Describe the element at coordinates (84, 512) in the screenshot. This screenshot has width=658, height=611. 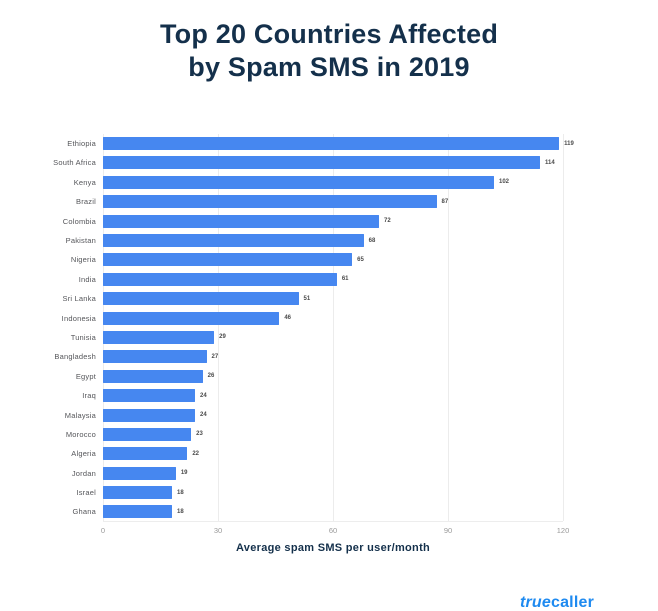
I see `category-label: Ghana` at that location.